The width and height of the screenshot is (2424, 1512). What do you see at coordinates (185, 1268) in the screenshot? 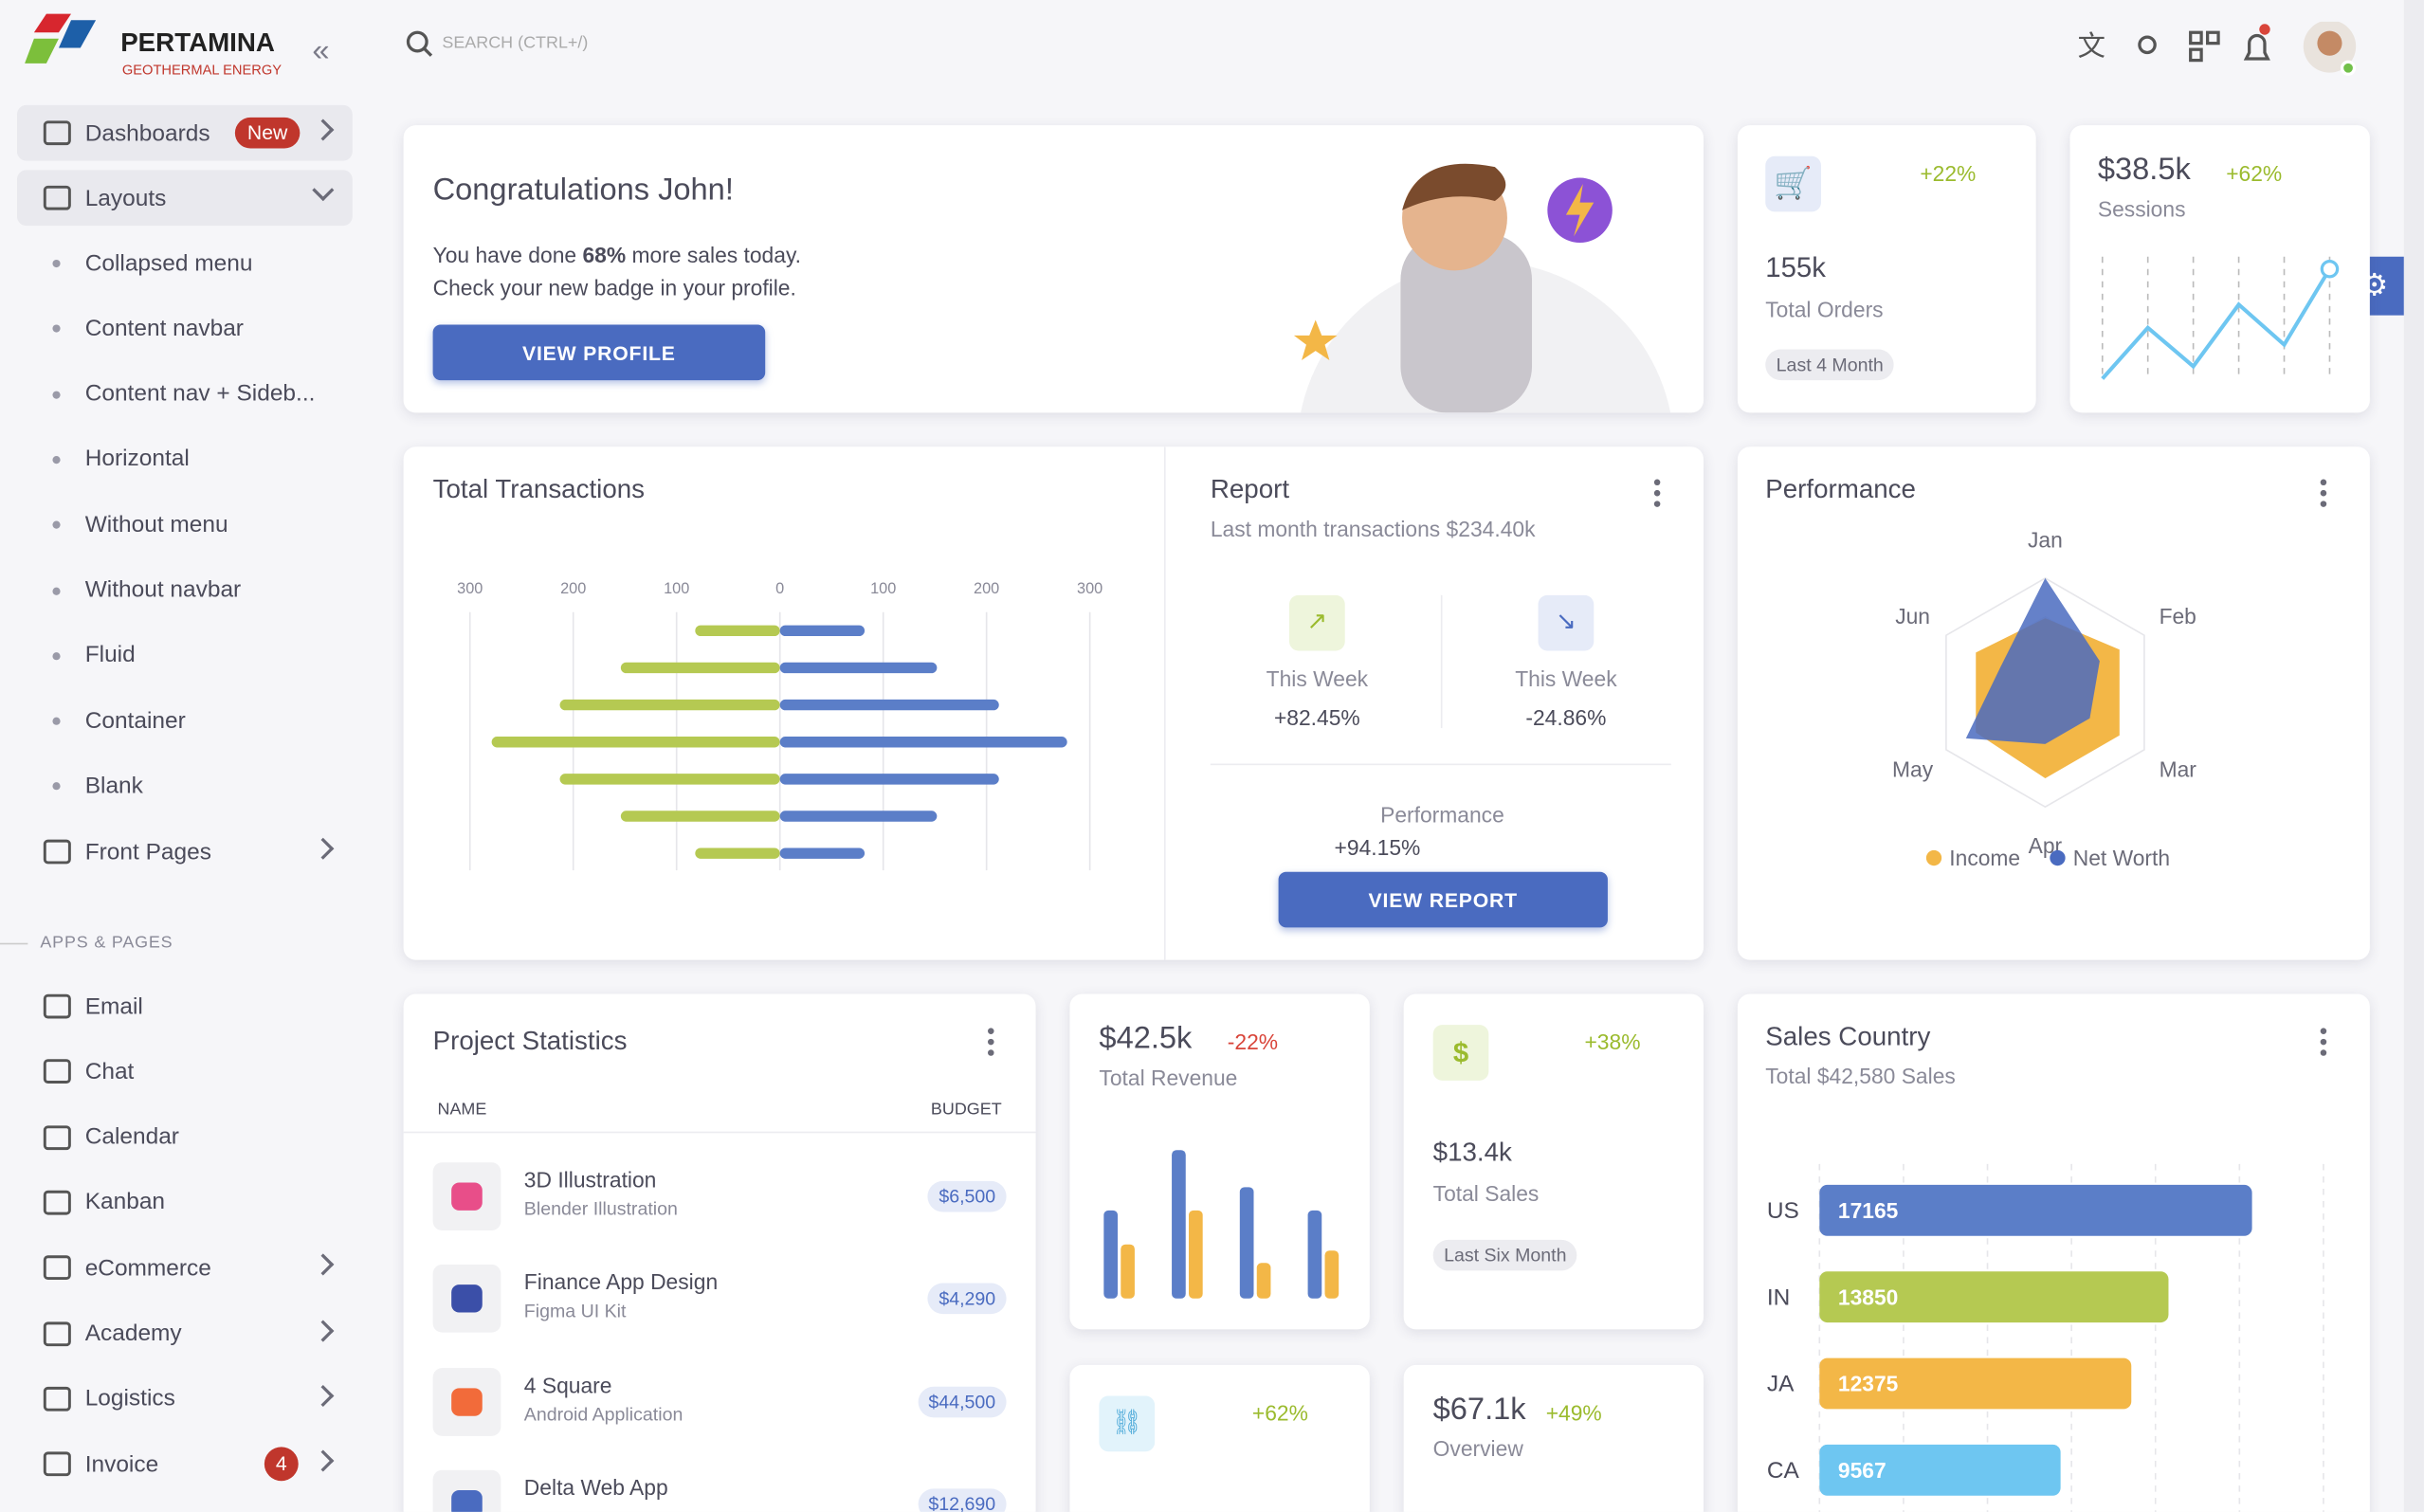
I see `nav-item: eCommerce` at bounding box center [185, 1268].